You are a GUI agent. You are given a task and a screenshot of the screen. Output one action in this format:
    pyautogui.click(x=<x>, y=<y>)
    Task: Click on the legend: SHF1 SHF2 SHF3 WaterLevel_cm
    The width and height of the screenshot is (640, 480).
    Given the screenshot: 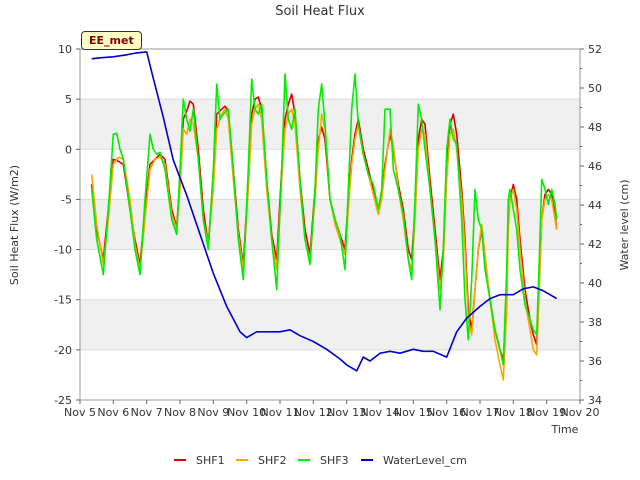 What is the action you would take?
    pyautogui.click(x=320, y=460)
    